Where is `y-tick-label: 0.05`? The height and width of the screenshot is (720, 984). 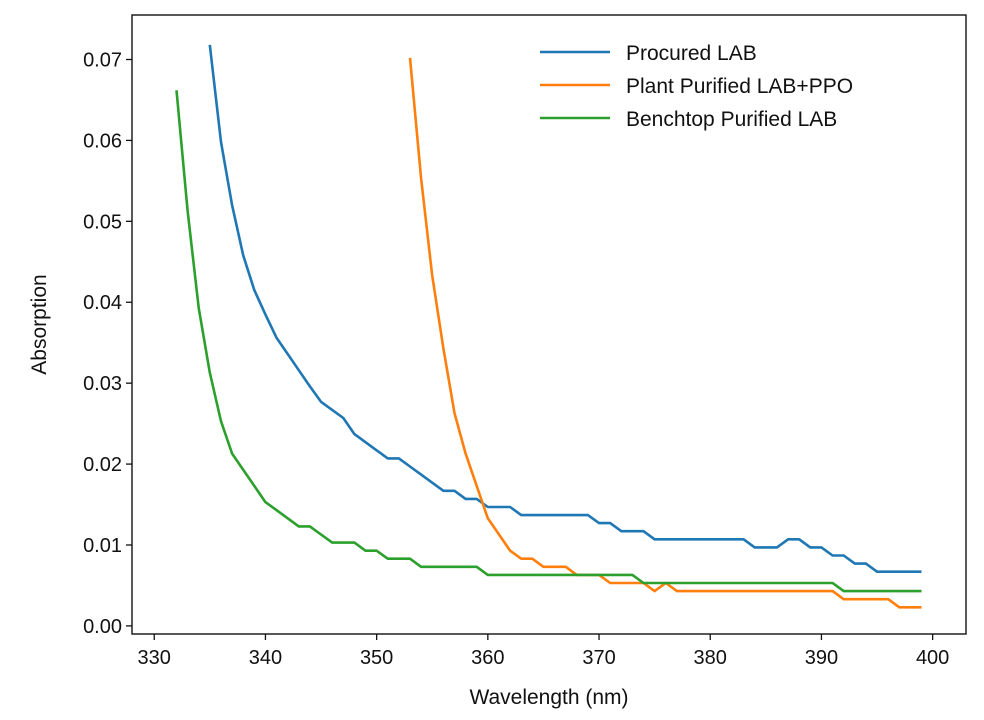 y-tick-label: 0.05 is located at coordinates (102, 222).